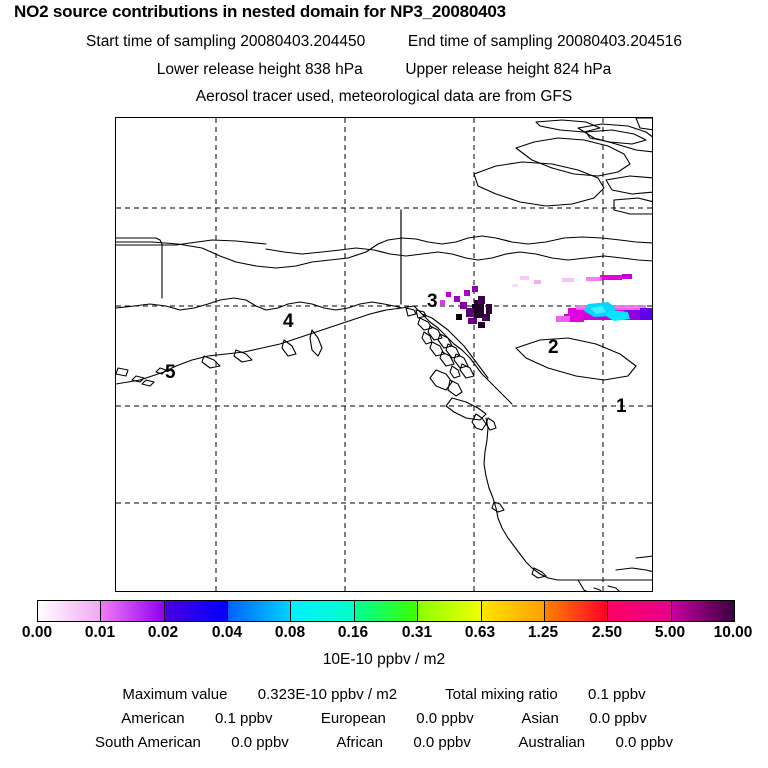  Describe the element at coordinates (303, 41) in the screenshot. I see `start-time-value: 20080403.204450` at that location.